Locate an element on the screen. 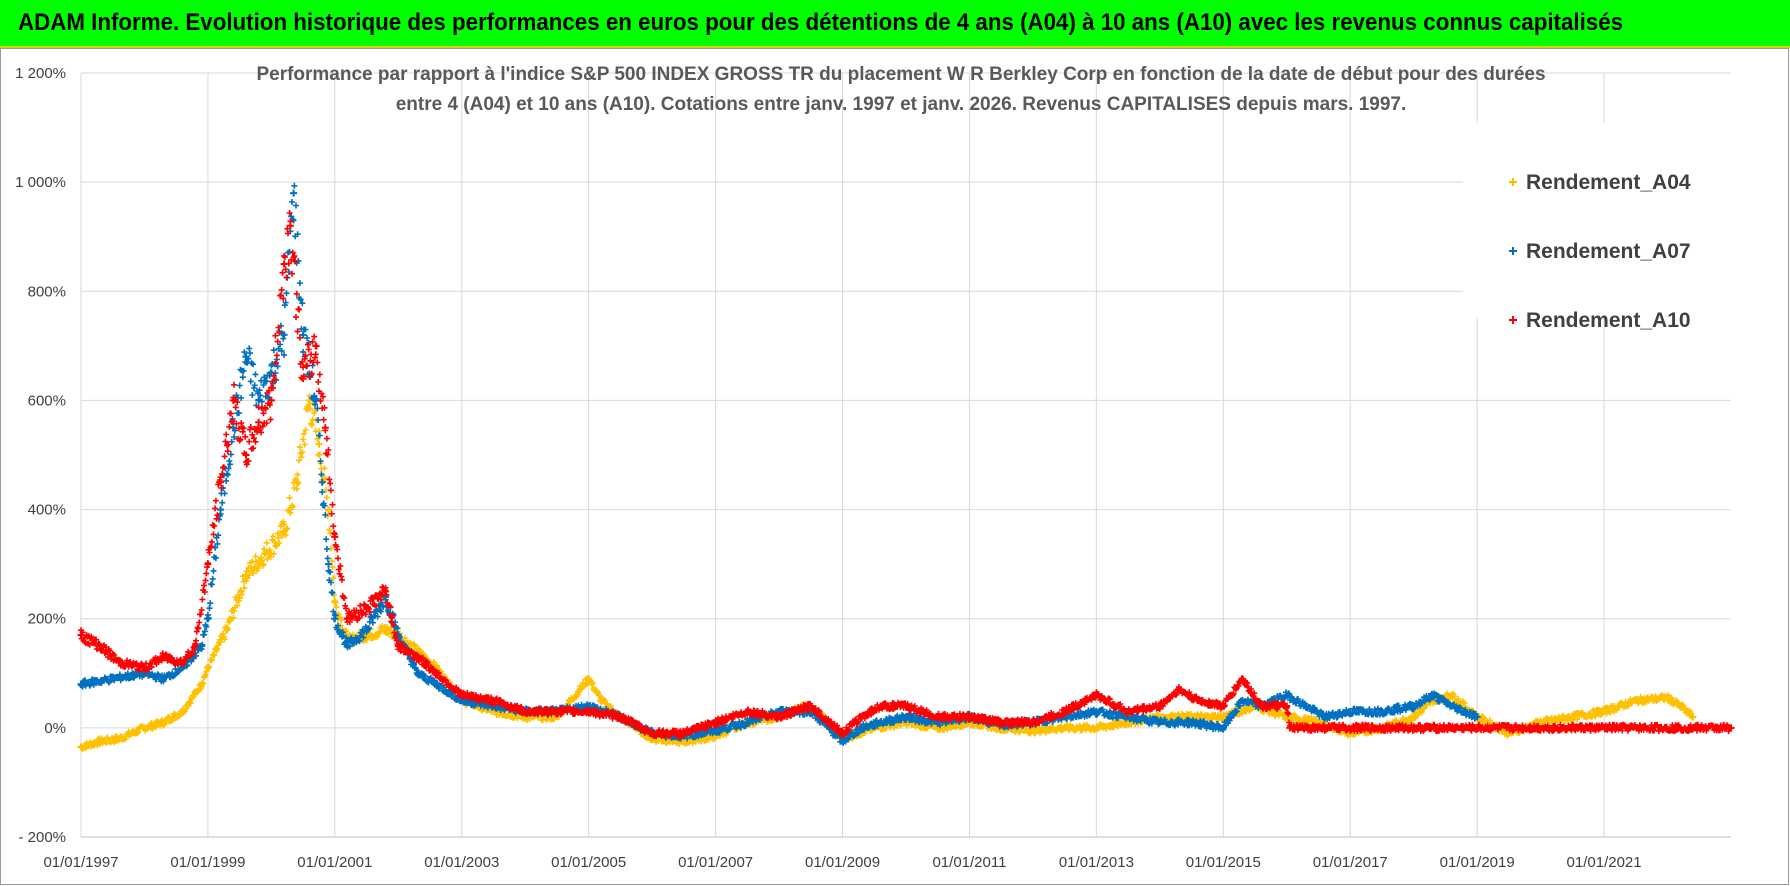 This screenshot has width=1790, height=886. y-tick-label: 800% is located at coordinates (47, 291).